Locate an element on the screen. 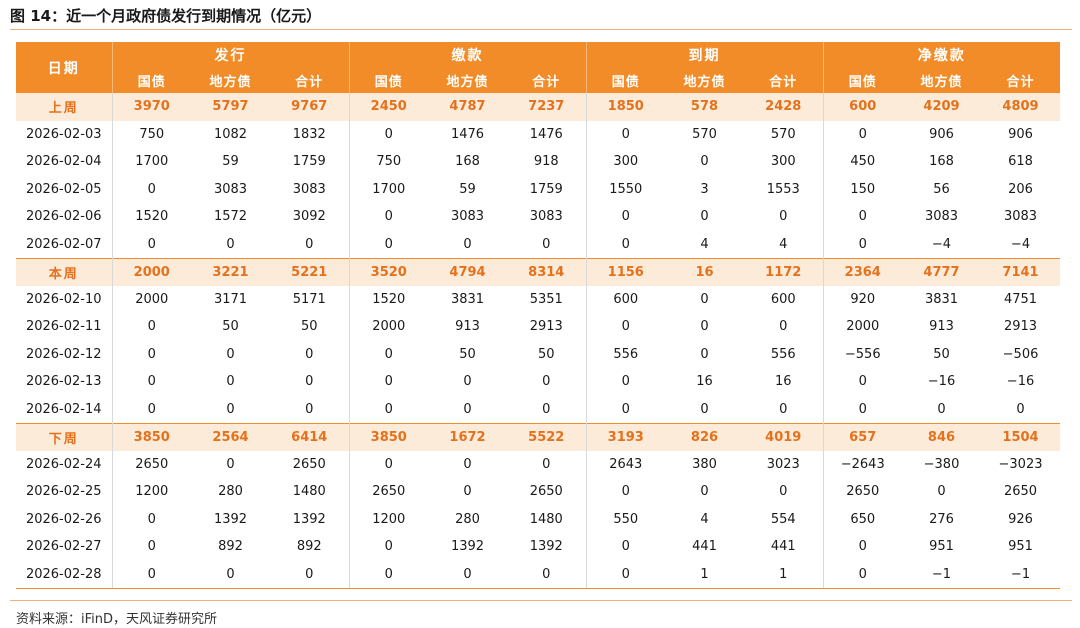 The width and height of the screenshot is (1080, 628). value-cell: 1 is located at coordinates (783, 574).